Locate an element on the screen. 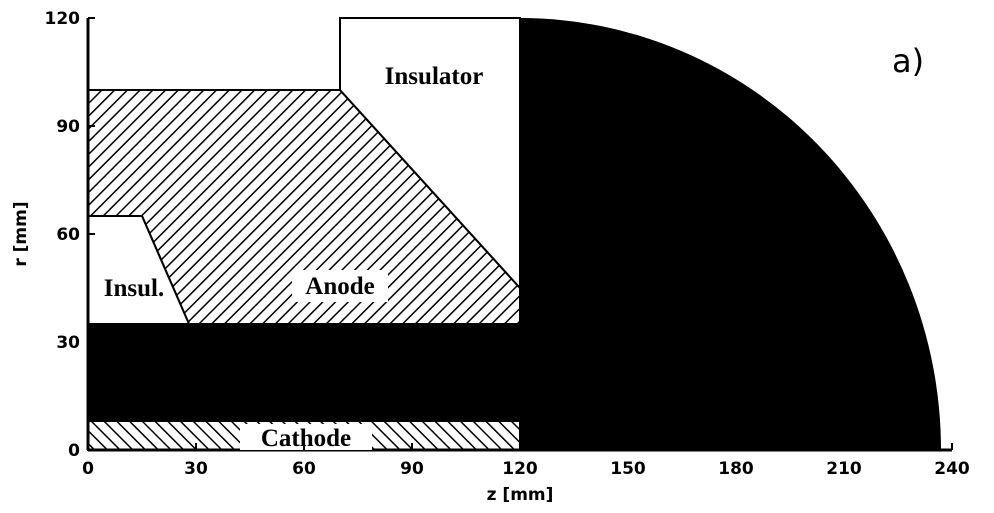 The image size is (994, 513). y-tick-label: 0 is located at coordinates (74, 451).